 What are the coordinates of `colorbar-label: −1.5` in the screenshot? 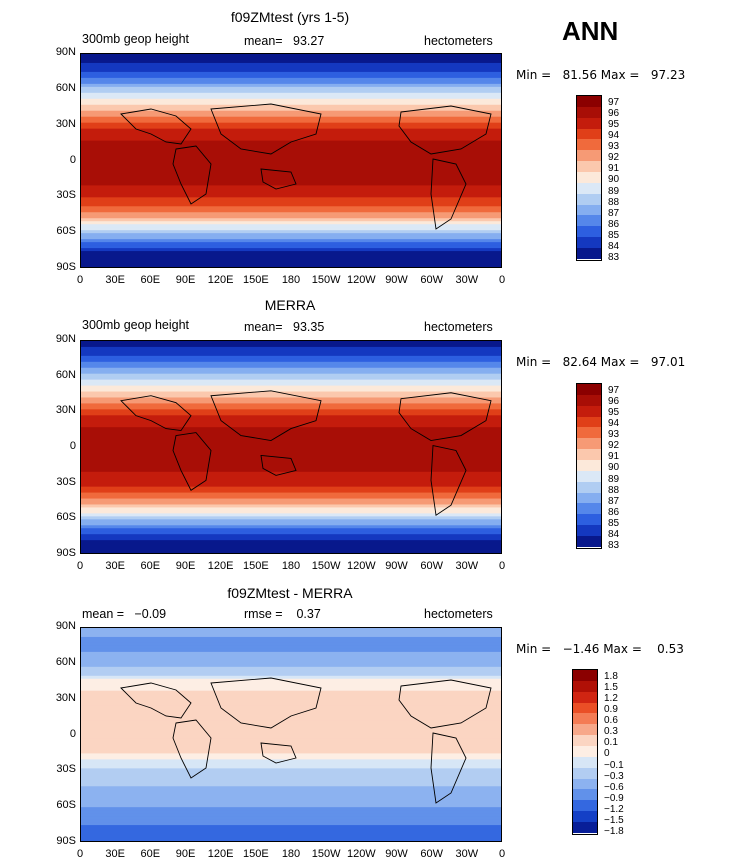 It's located at (614, 820).